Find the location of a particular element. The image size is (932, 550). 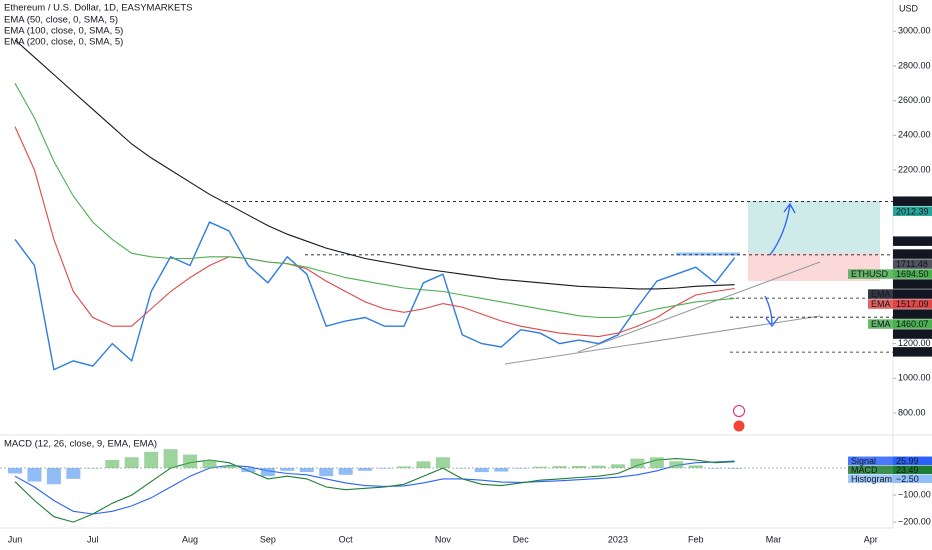

price-tag-label: 1462.00 is located at coordinates (912, 314).